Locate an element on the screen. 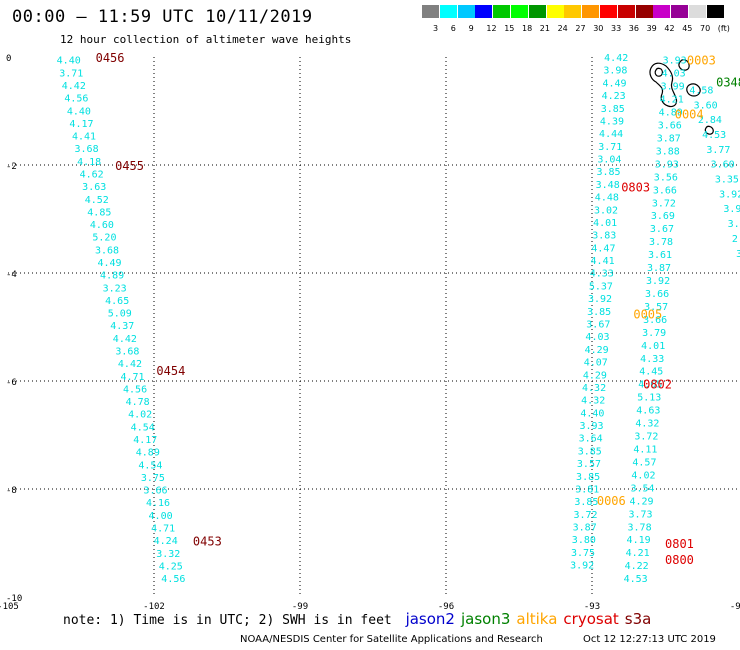  wave-height-value: 4.39 is located at coordinates (612, 121).